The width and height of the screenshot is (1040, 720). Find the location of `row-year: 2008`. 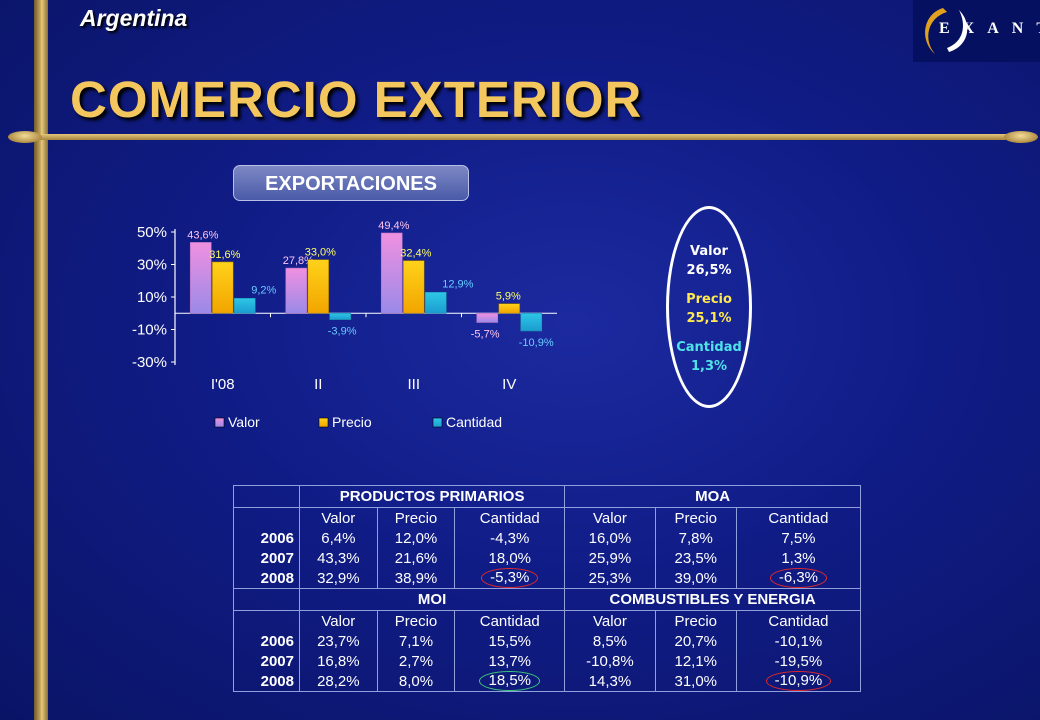

row-year: 2008 is located at coordinates (266, 578).